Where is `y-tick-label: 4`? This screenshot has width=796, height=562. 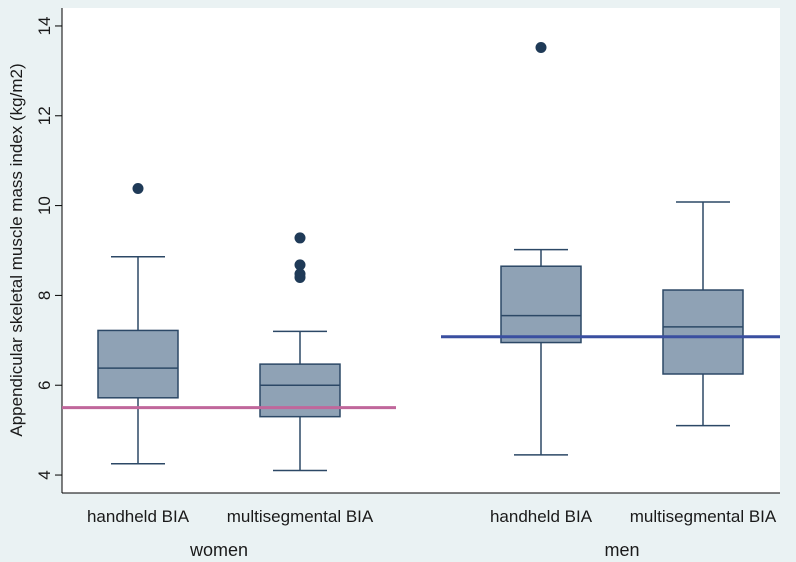
y-tick-label: 4 is located at coordinates (44, 474).